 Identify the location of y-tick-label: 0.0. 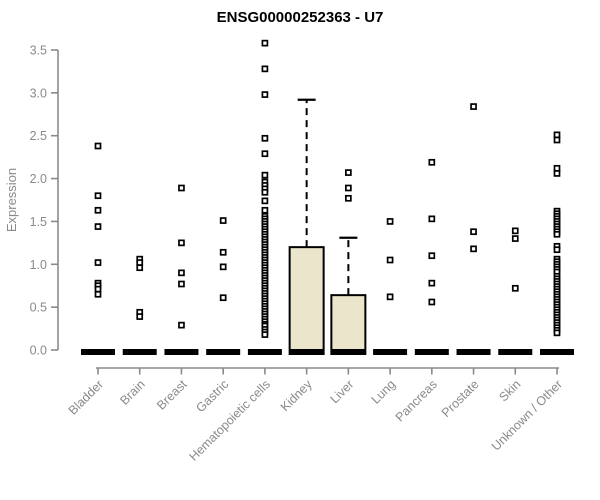
(38, 351).